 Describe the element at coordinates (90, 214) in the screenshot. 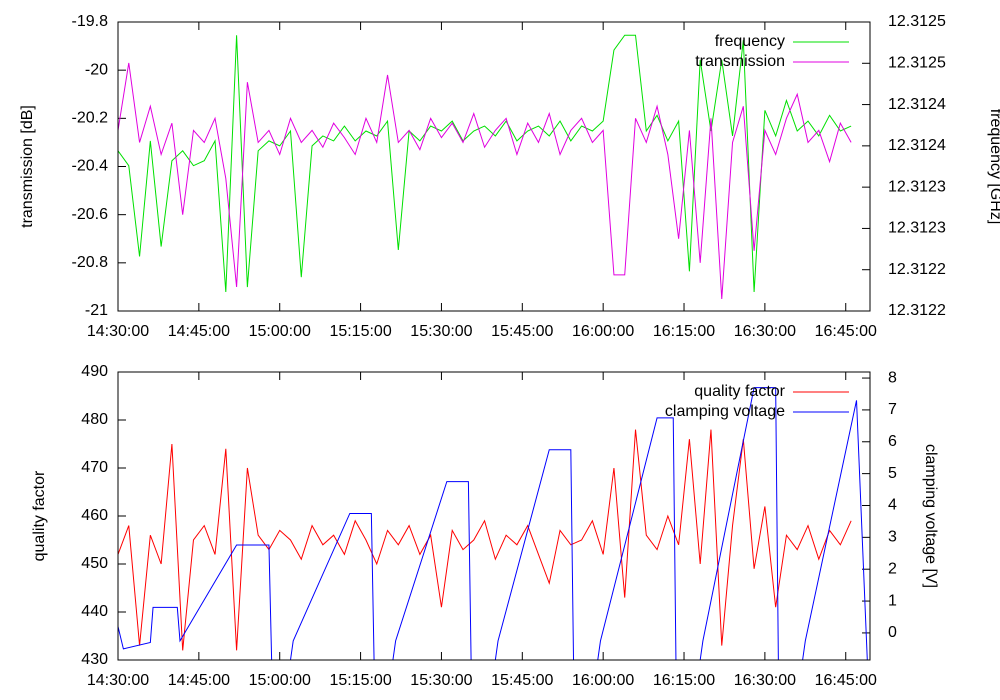

I see `y-tick-label: -20.6` at that location.